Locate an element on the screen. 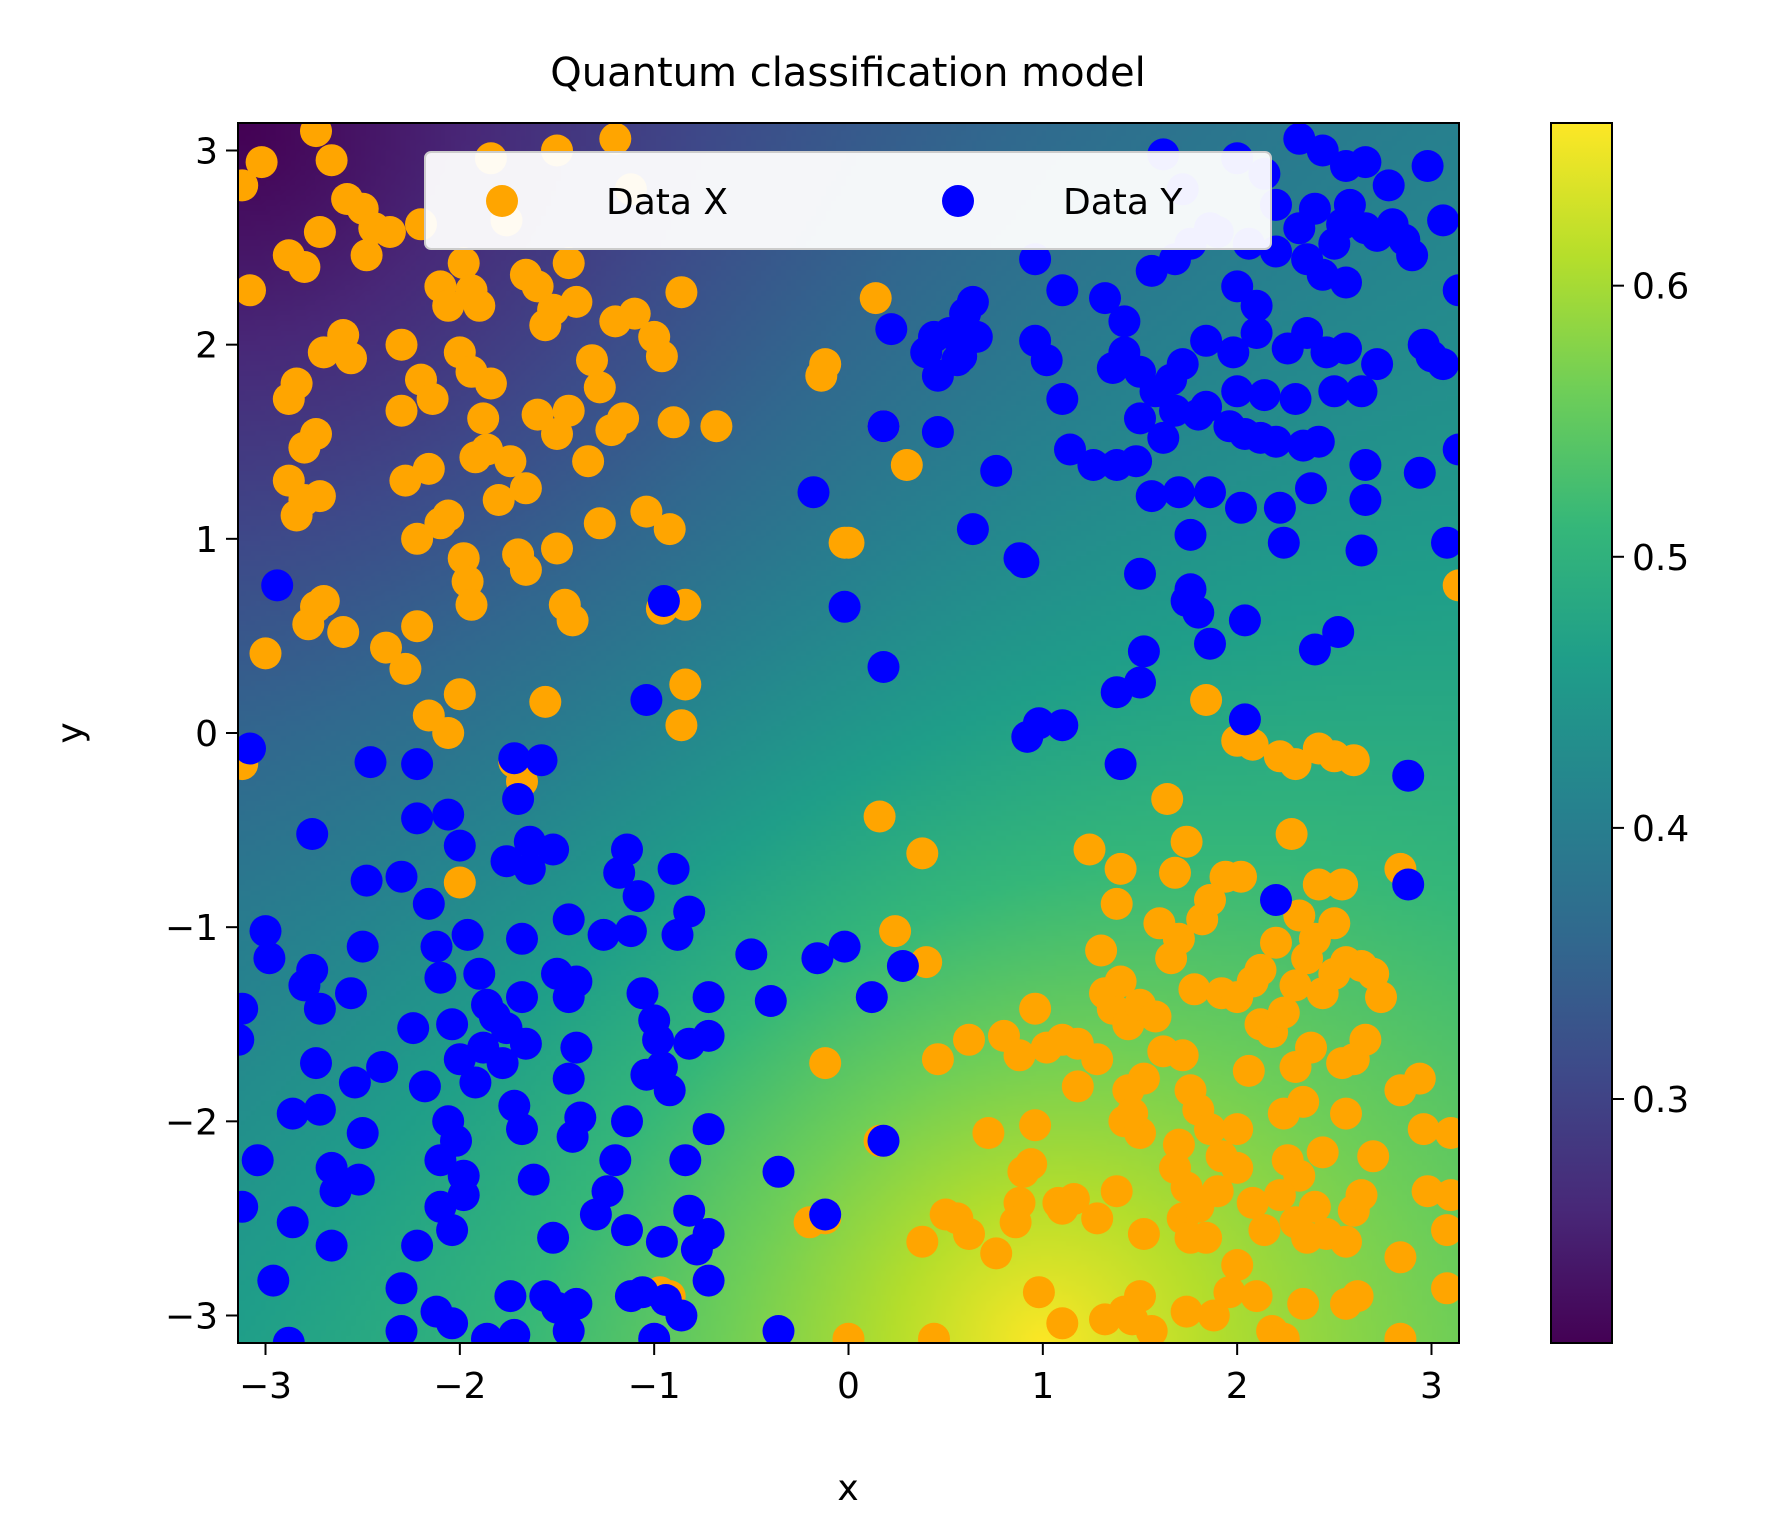 The height and width of the screenshot is (1540, 1765). x-tick-label: 1 is located at coordinates (1042, 1386).